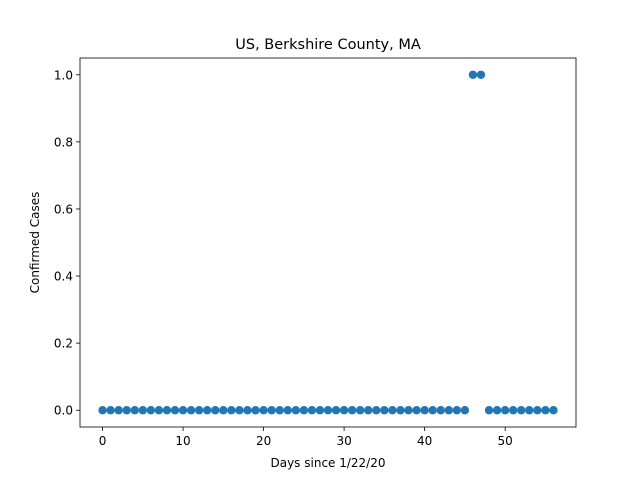 This screenshot has height=480, width=640. I want to click on y-tick-label: 1.0, so click(63, 75).